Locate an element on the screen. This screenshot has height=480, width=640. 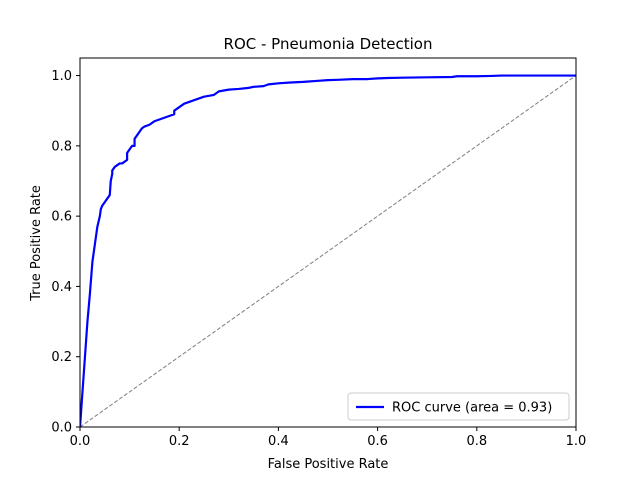
legend-entry-label: ROC curve (area = 0.93) is located at coordinates (472, 408).